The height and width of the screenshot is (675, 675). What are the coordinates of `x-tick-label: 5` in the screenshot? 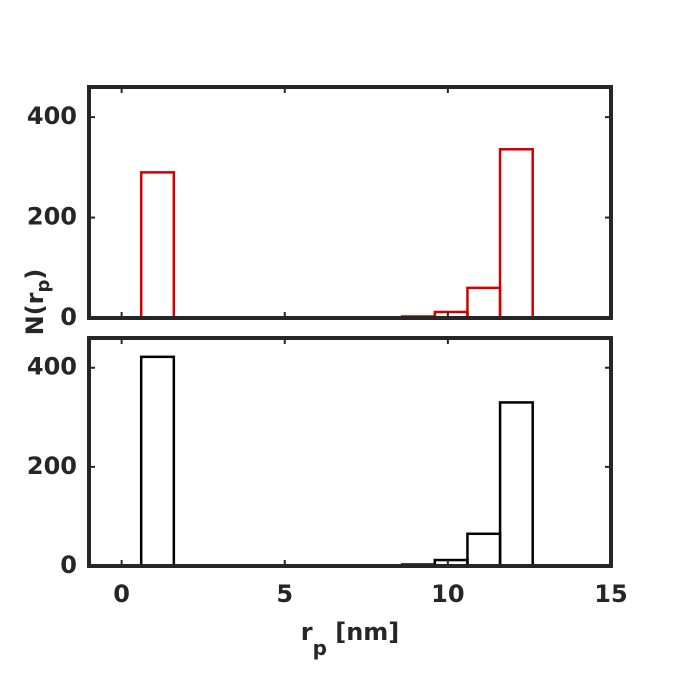 It's located at (284, 594).